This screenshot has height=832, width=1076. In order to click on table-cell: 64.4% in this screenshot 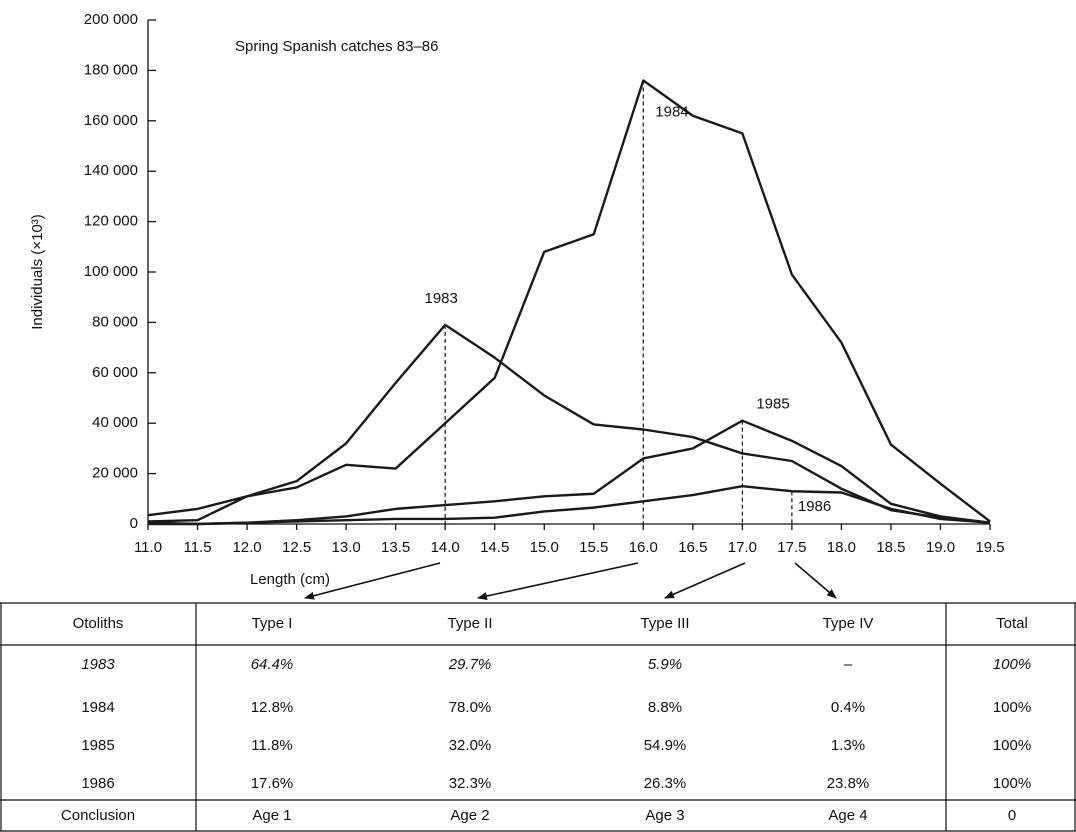, I will do `click(272, 664)`.